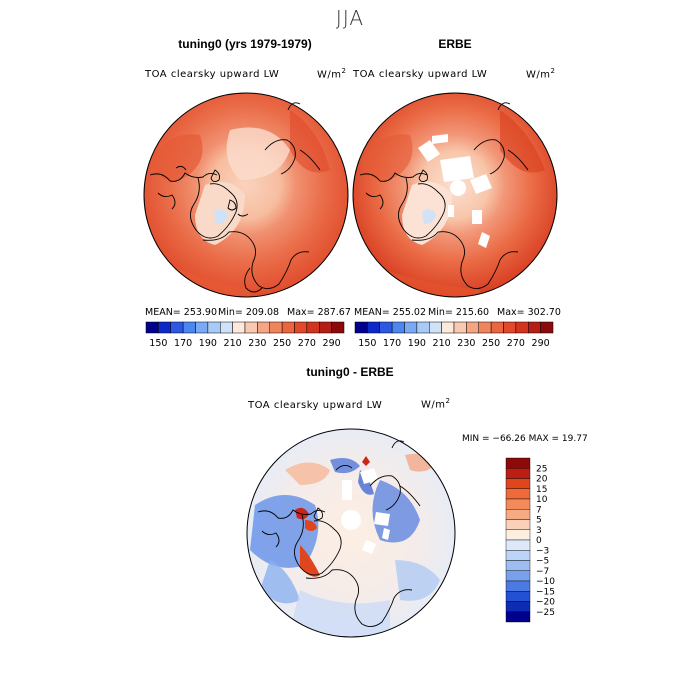 The height and width of the screenshot is (700, 700). I want to click on colorbar-tick-label: −3, so click(542, 551).